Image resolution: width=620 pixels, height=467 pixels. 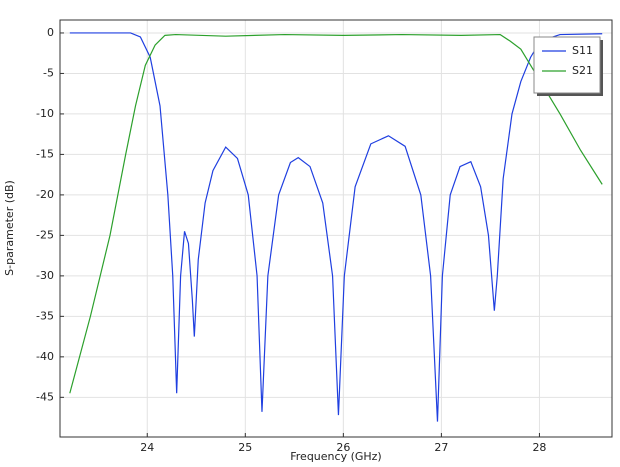 What do you see at coordinates (9, 228) in the screenshot?
I see `y-axis-label: S-parameter (dB)` at bounding box center [9, 228].